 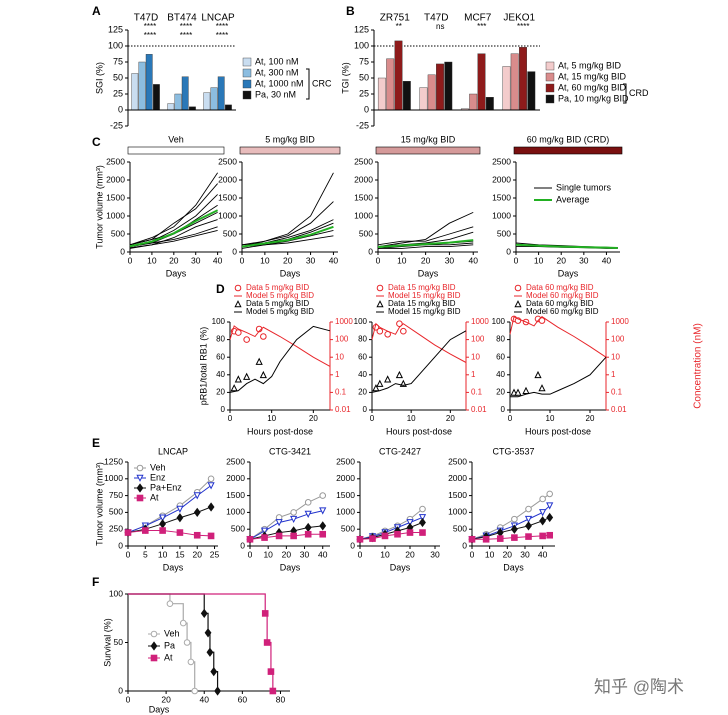 What do you see at coordinates (308, 84) in the screenshot?
I see `legend-bracket` at bounding box center [308, 84].